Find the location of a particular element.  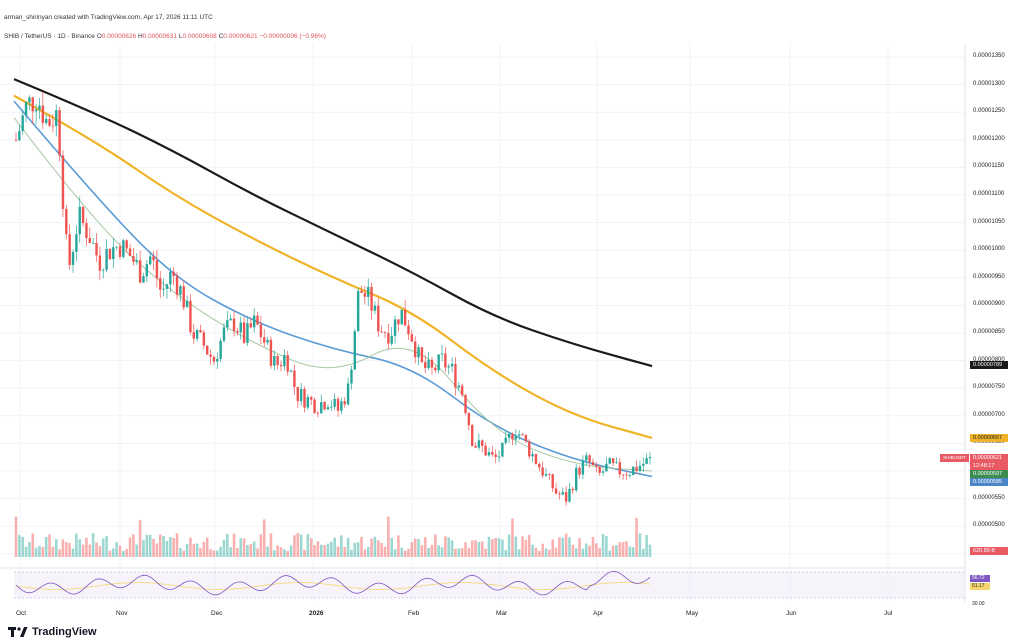

price-tick-label: 0.00000750 is located at coordinates (989, 387).